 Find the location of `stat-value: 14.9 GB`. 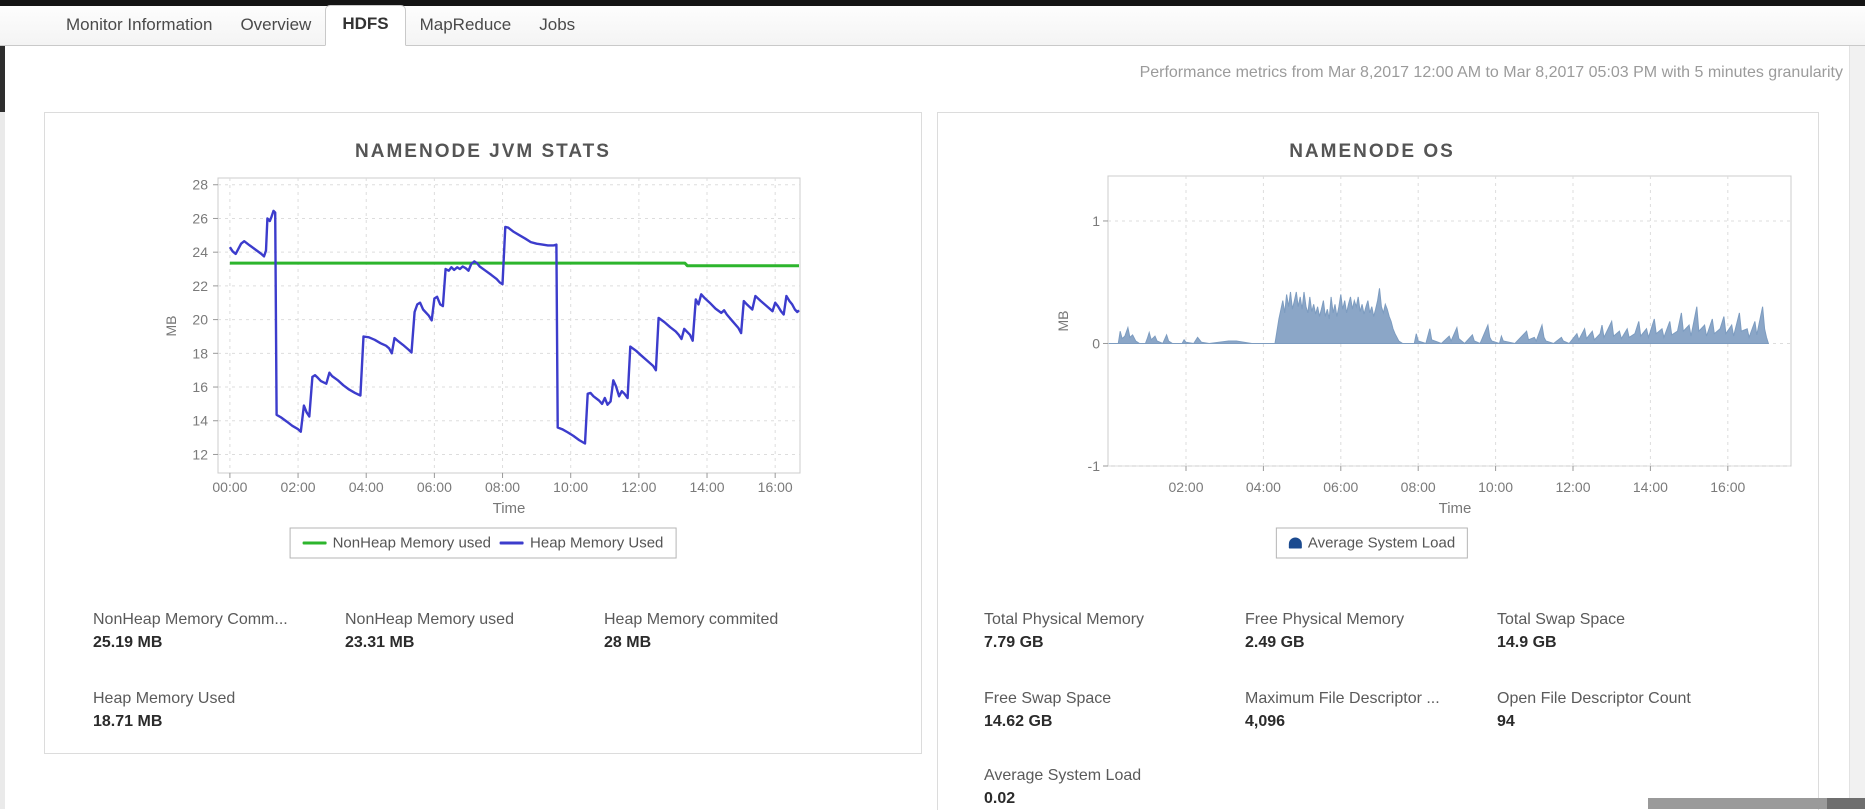

stat-value: 14.9 GB is located at coordinates (1527, 642).